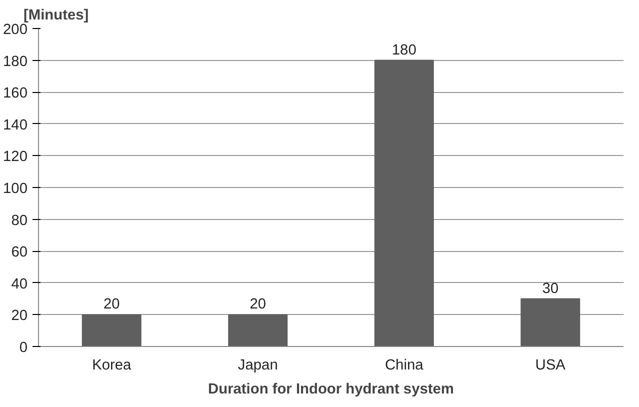 The image size is (639, 407). Describe the element at coordinates (258, 366) in the screenshot. I see `x-tick-label: Japan` at that location.